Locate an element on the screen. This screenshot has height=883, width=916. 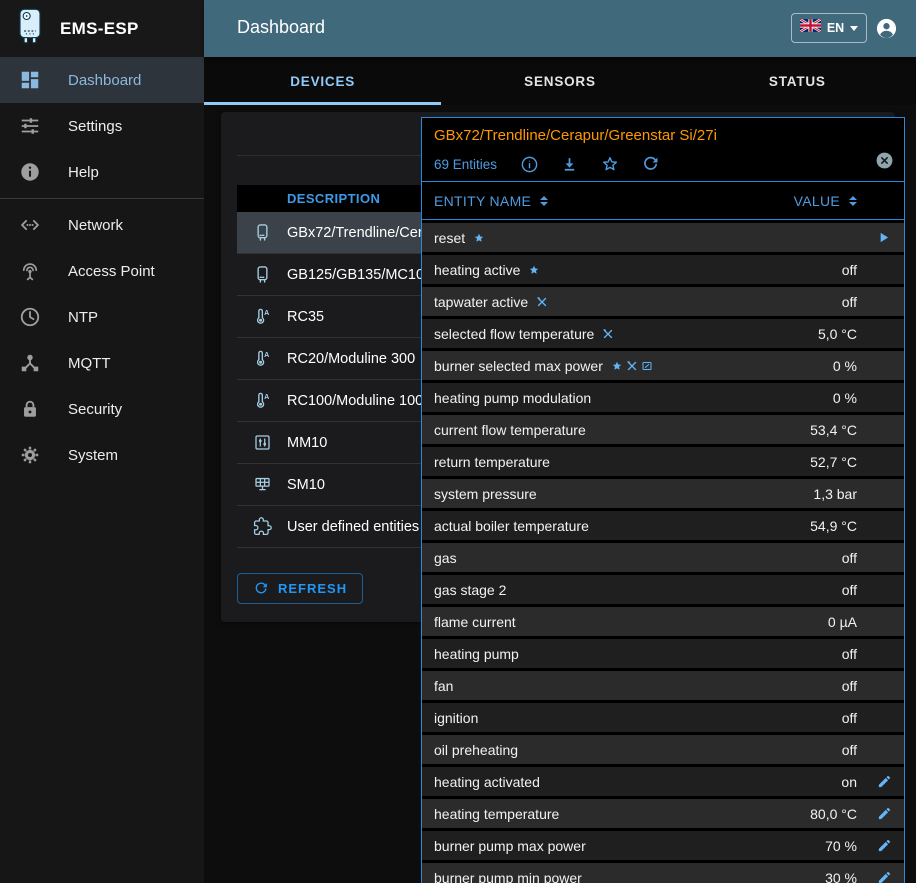
entity-value: 5,0 °C is located at coordinates (837, 333).